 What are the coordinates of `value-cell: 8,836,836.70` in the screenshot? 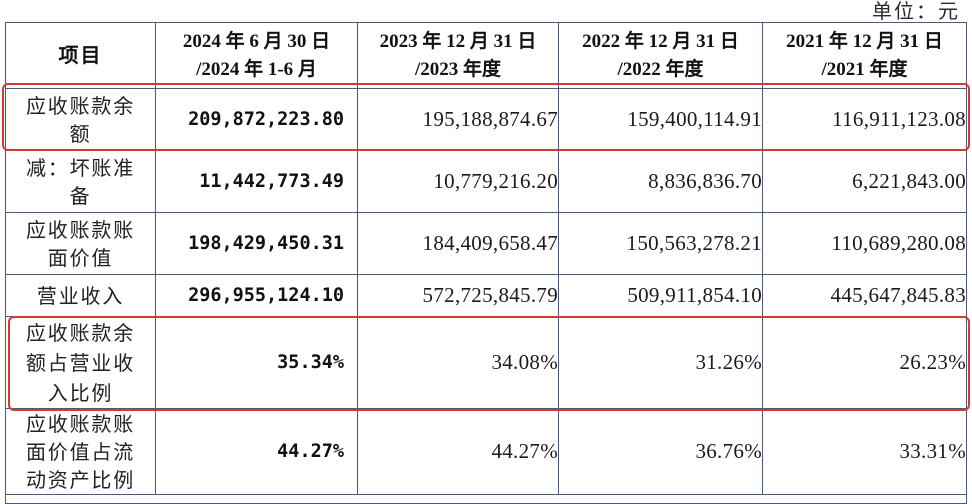 It's located at (660, 181).